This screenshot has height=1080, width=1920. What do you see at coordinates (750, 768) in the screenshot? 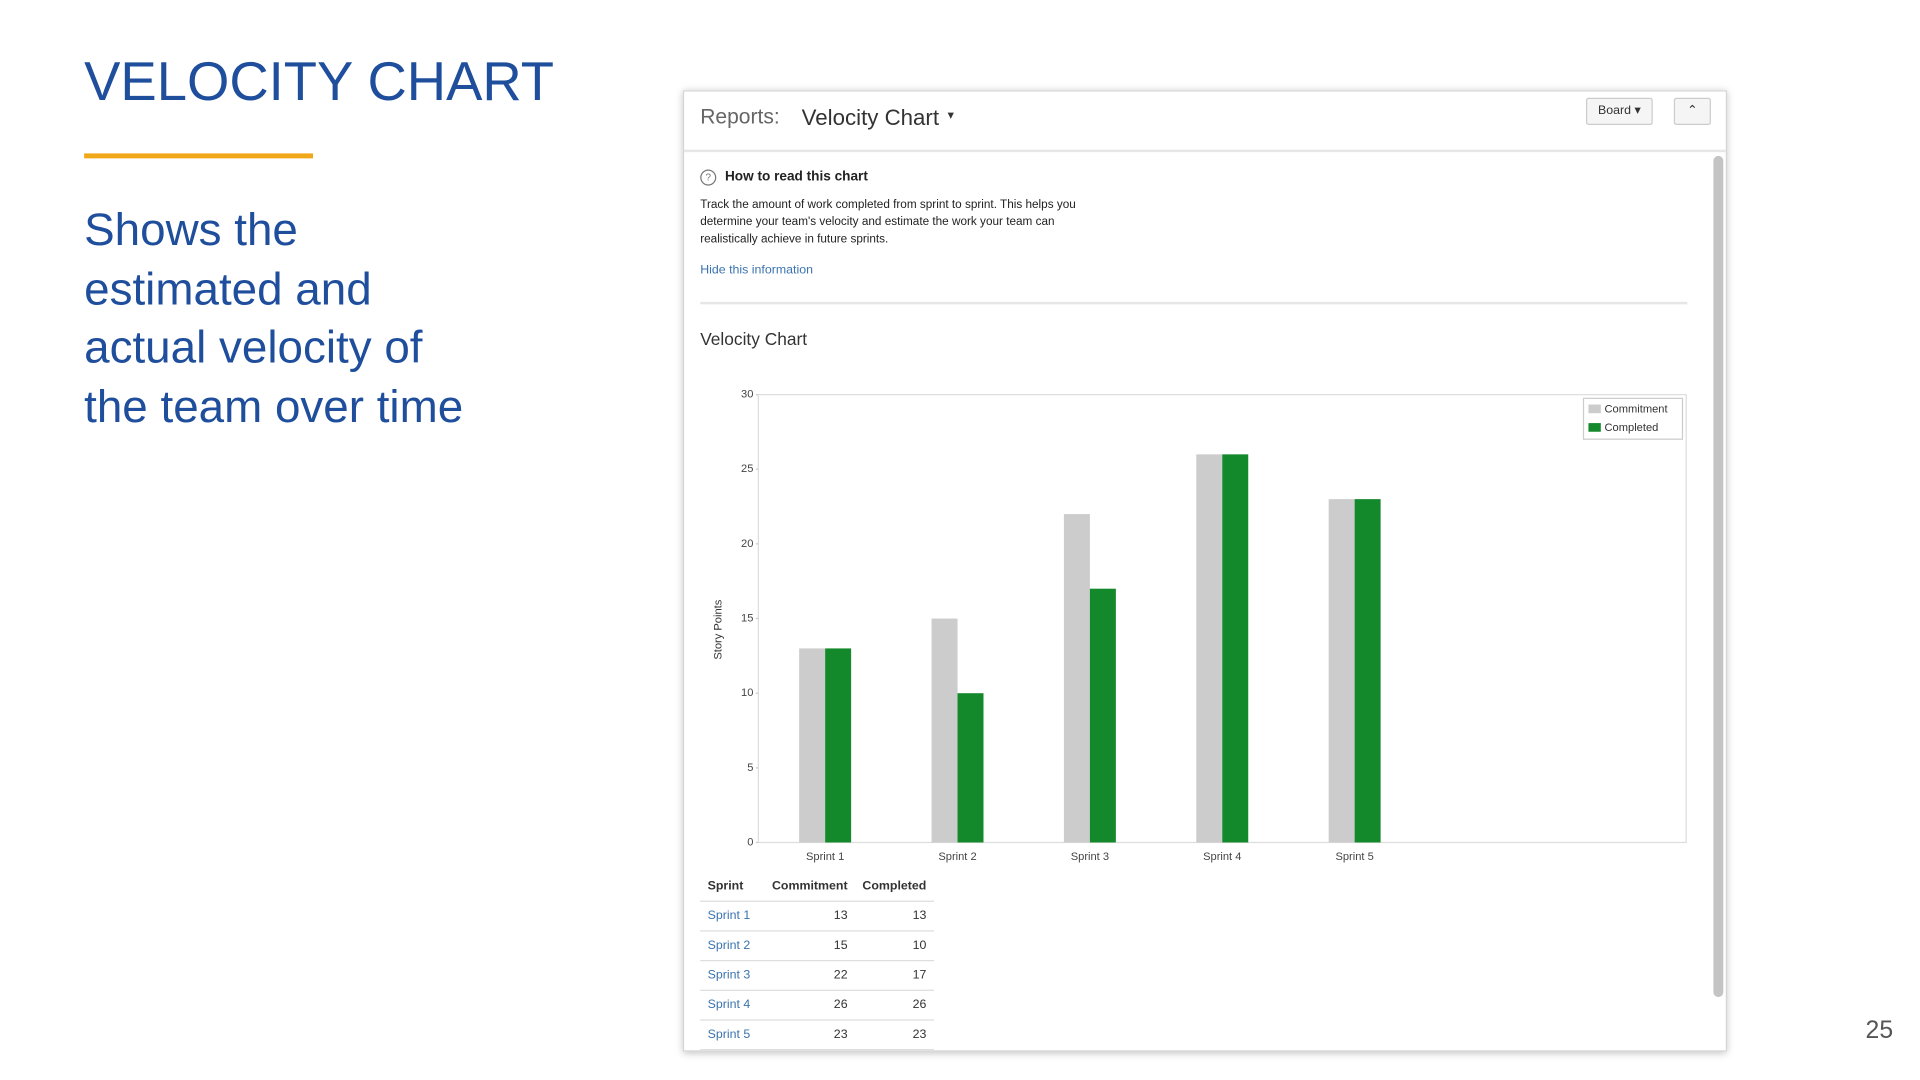
I see `y-tick-label: 5` at bounding box center [750, 768].